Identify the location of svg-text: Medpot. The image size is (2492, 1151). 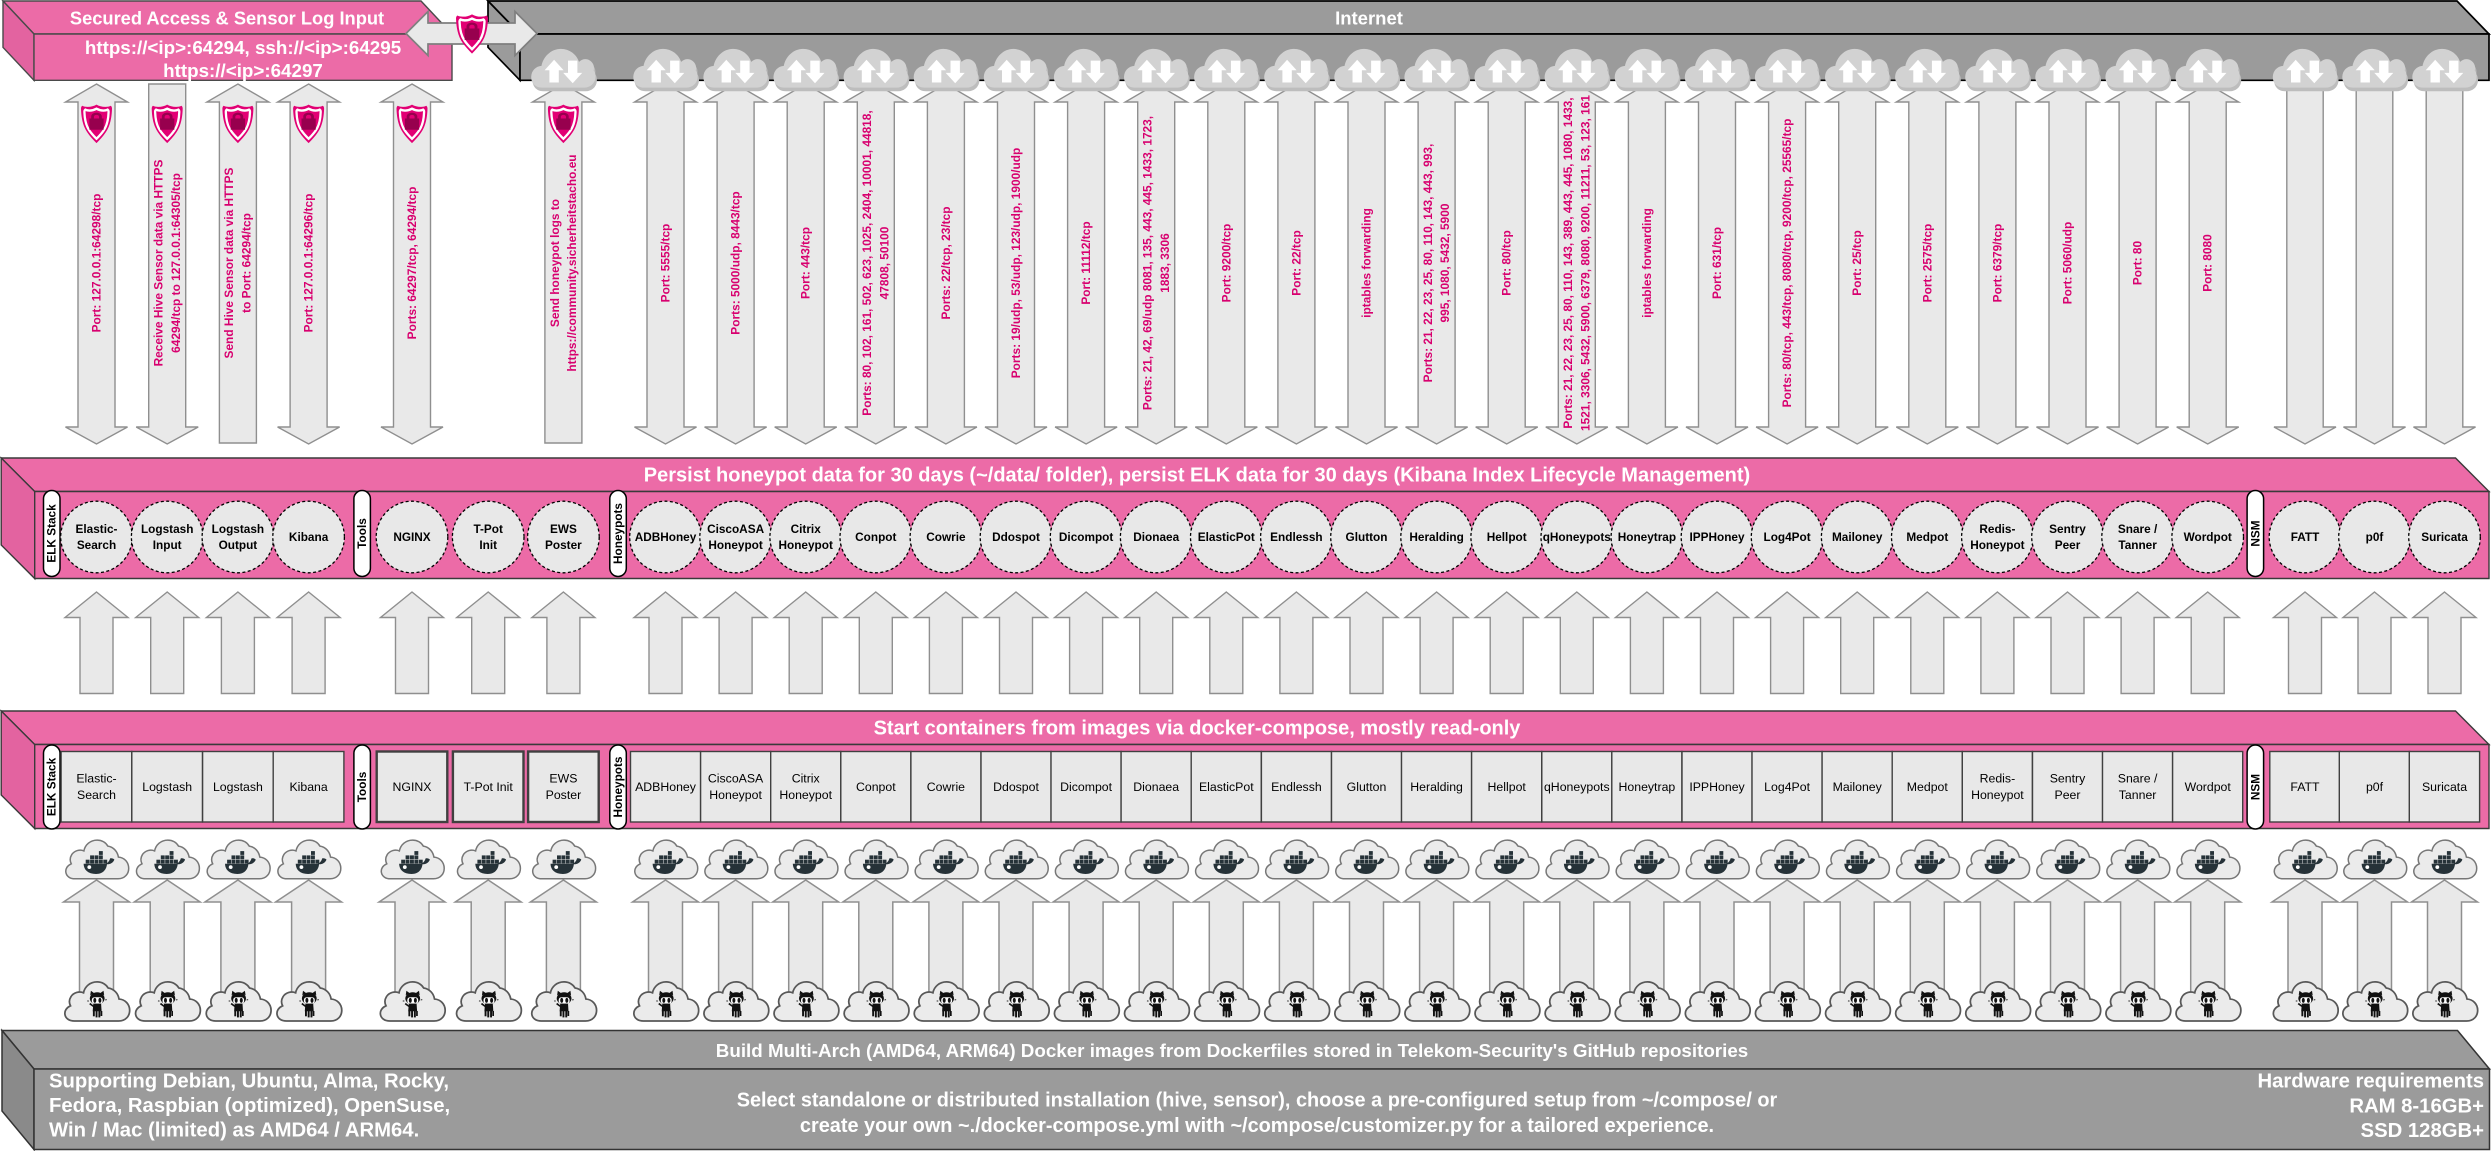
(1927, 537).